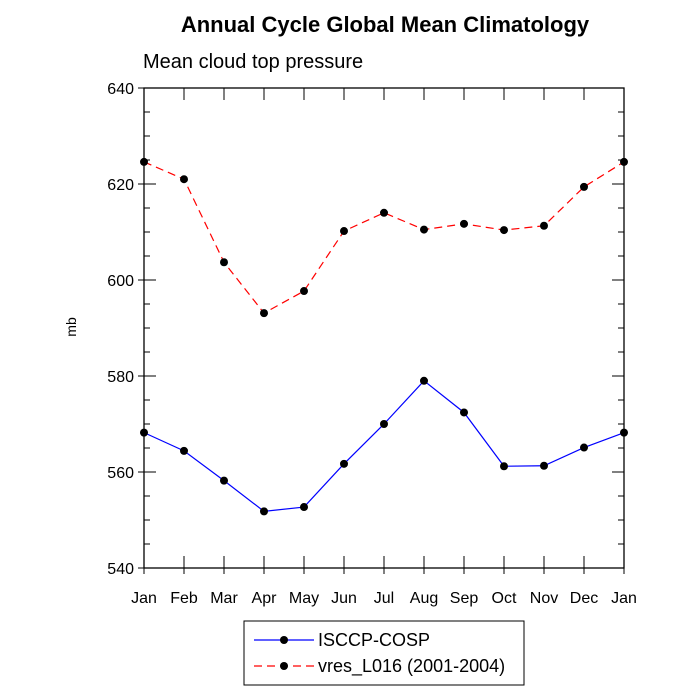 The width and height of the screenshot is (700, 700). Describe the element at coordinates (385, 24) in the screenshot. I see `chart-title: Annual Cycle Global Mean Climatology` at that location.